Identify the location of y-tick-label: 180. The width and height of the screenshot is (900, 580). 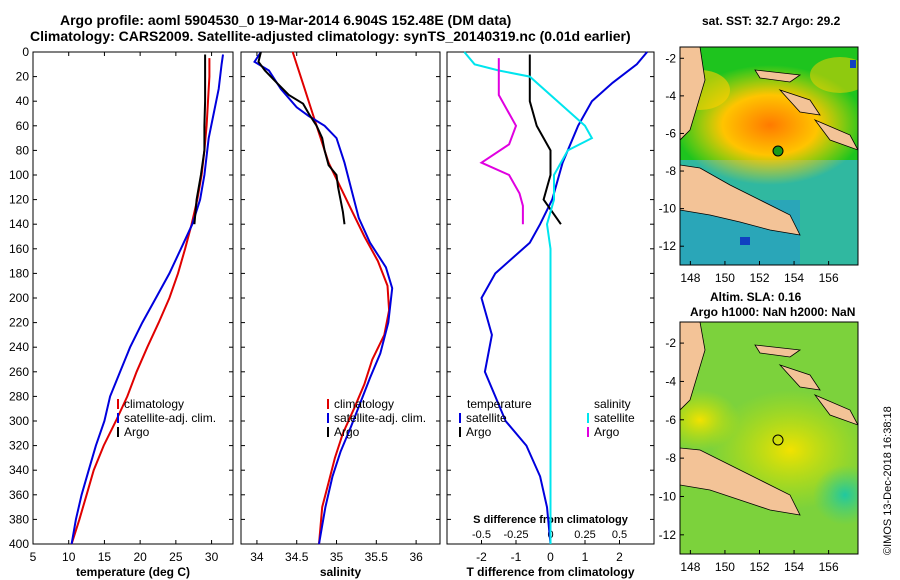
(19, 273).